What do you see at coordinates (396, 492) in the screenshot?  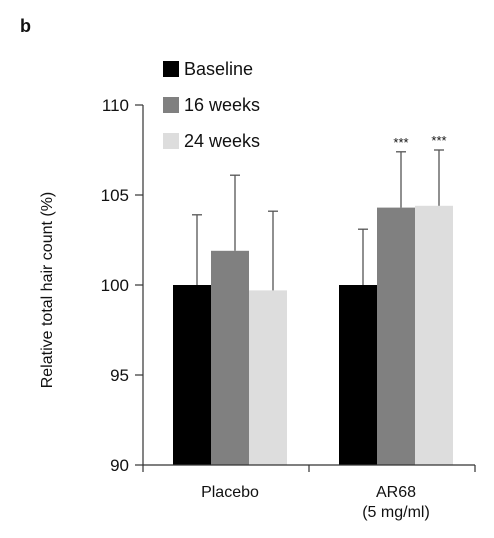 I see `x-tick-label: AR68` at bounding box center [396, 492].